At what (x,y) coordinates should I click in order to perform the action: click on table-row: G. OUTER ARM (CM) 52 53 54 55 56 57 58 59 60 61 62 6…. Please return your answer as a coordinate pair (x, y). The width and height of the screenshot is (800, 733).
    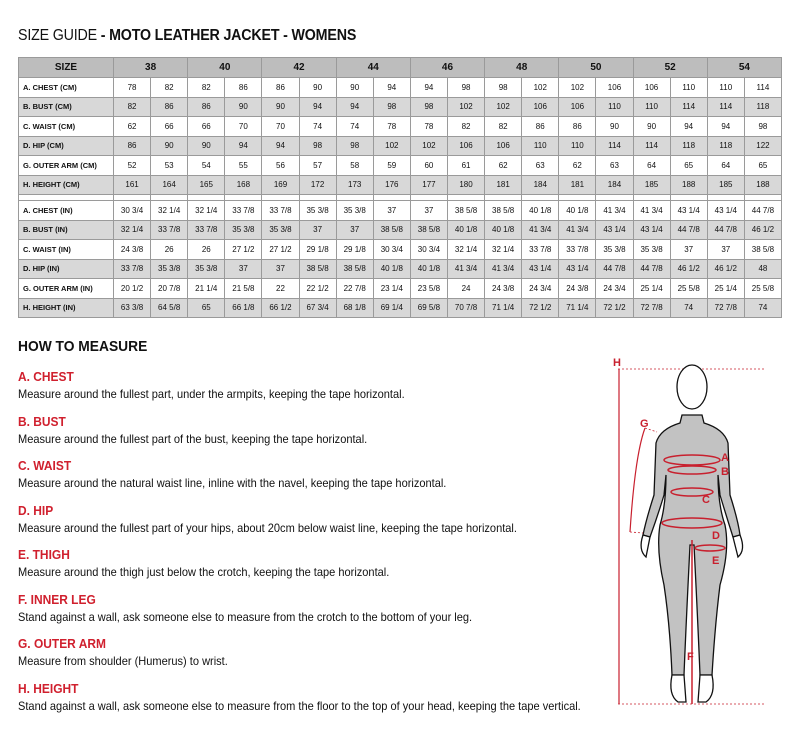
    Looking at the image, I should click on (400, 165).